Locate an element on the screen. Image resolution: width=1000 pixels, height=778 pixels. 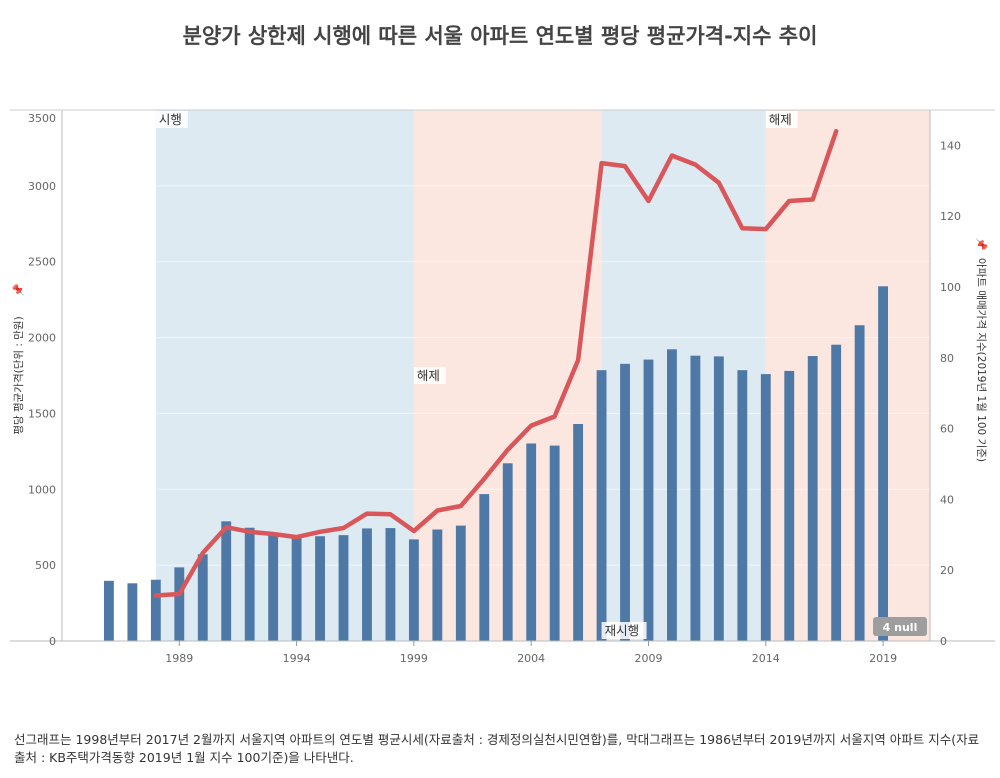
index-bar-2007 is located at coordinates (601, 505).